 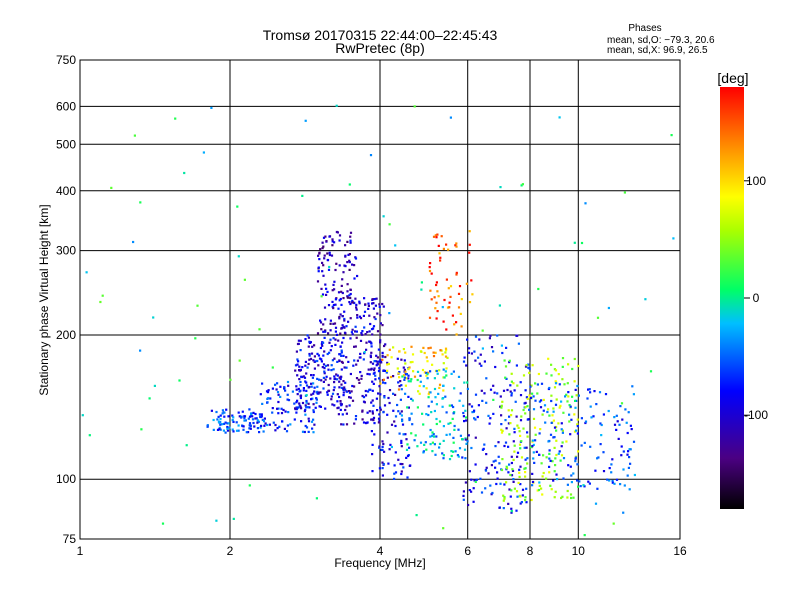 What do you see at coordinates (644, 28) in the screenshot?
I see `legend-title: Phases` at bounding box center [644, 28].